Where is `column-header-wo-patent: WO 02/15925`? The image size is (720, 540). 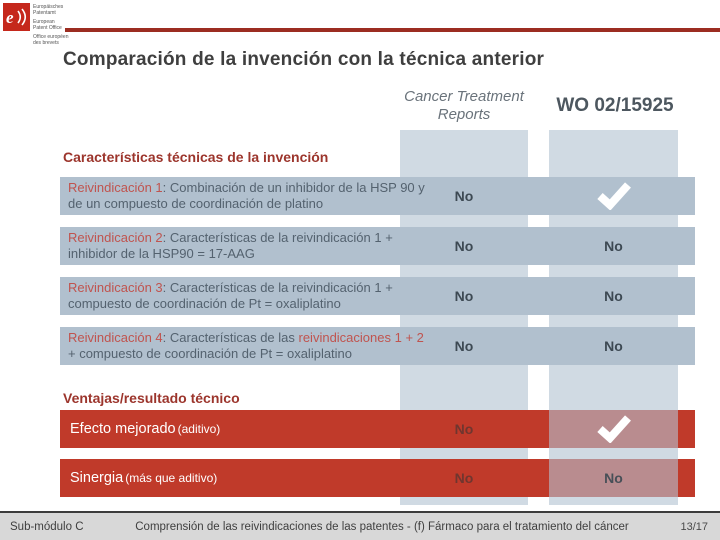
column-header-wo-patent: WO 02/15925 is located at coordinates (615, 105).